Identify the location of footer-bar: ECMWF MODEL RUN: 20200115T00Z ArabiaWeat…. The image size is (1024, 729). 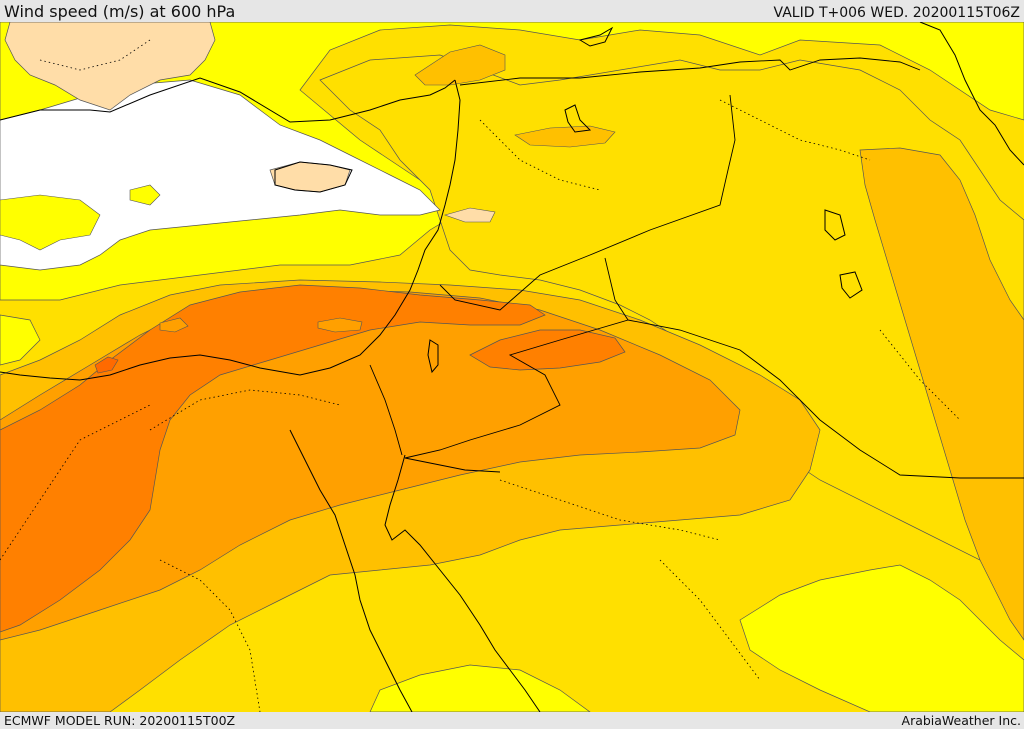
(512, 720).